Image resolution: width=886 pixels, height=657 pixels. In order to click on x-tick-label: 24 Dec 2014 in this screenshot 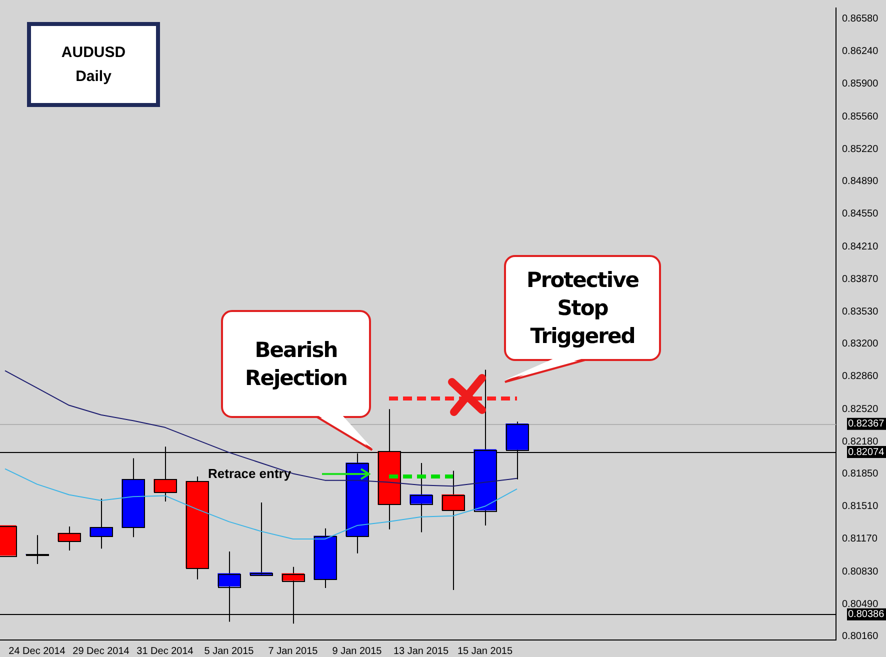, I will do `click(37, 651)`.